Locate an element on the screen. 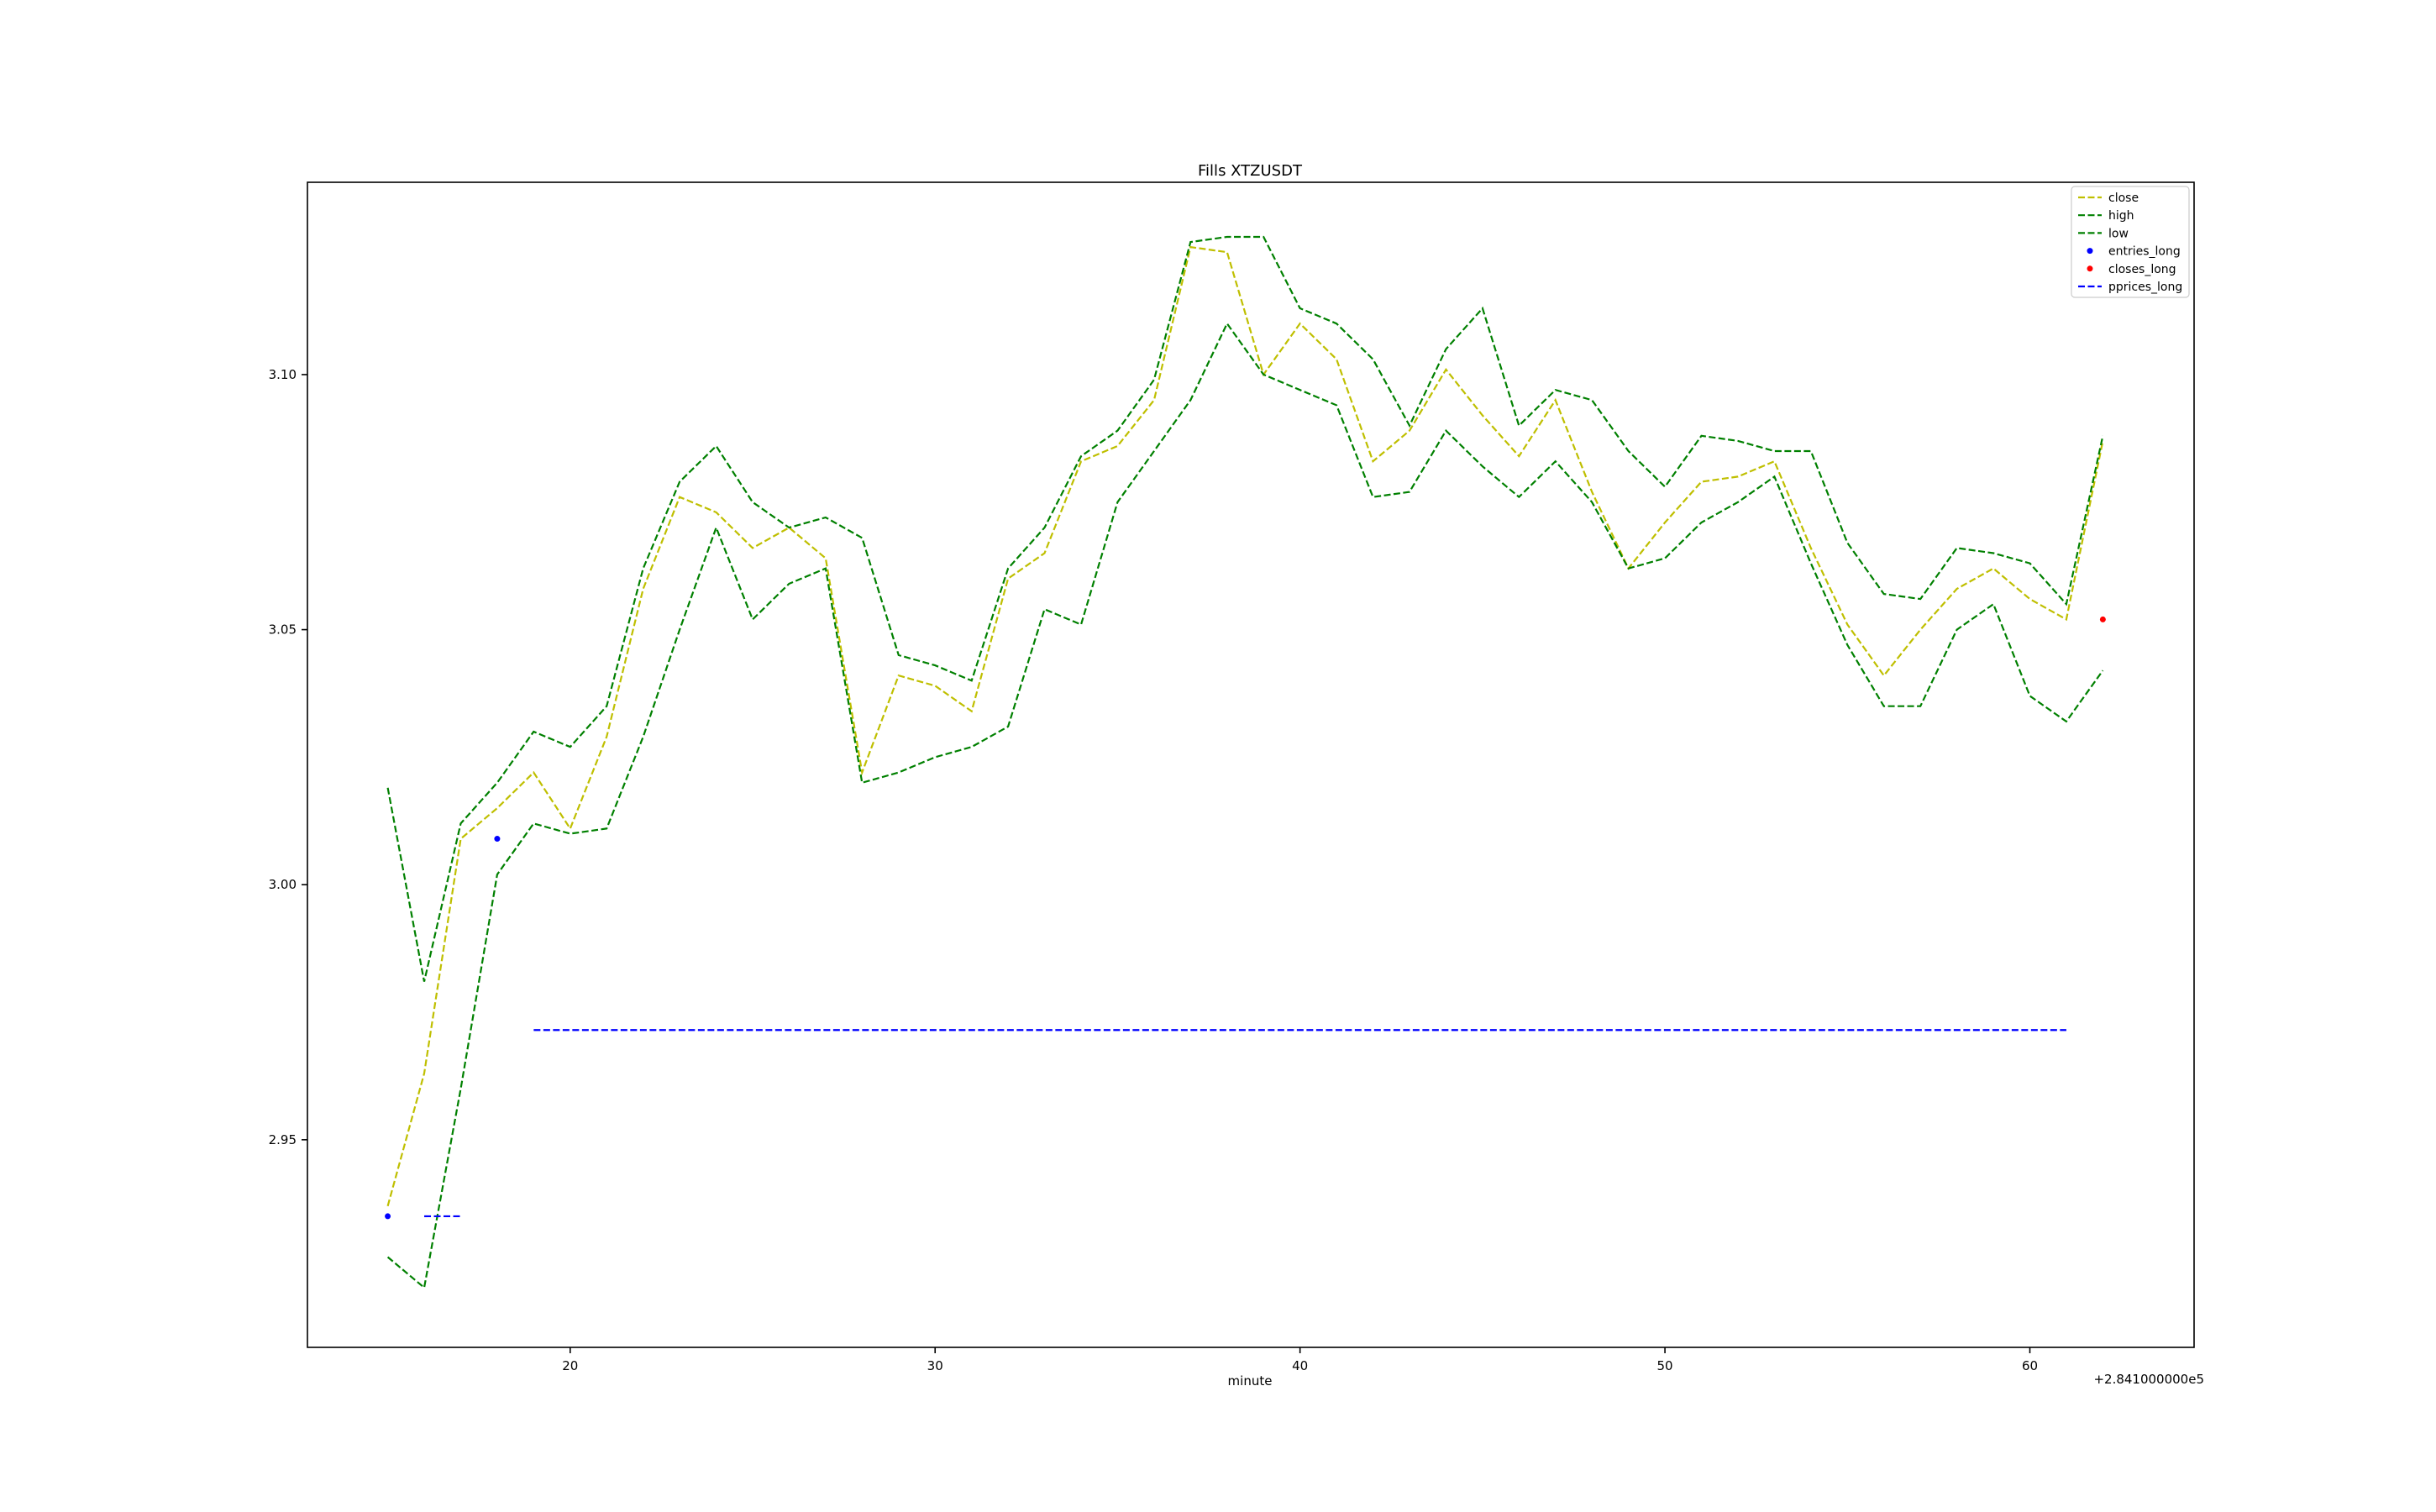  legend-label-close: close is located at coordinates (2123, 198).